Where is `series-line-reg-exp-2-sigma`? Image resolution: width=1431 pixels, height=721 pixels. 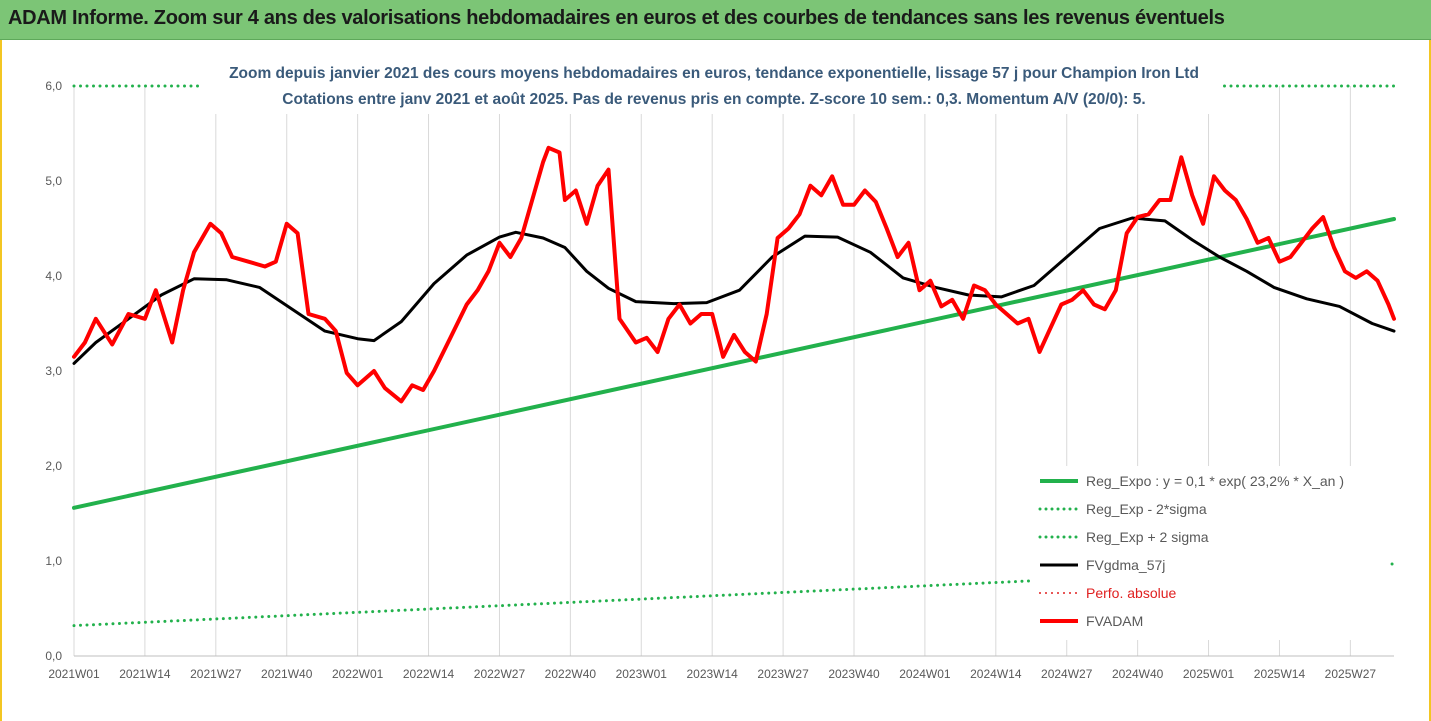
series-line-reg-exp-2-sigma is located at coordinates (734, 595).